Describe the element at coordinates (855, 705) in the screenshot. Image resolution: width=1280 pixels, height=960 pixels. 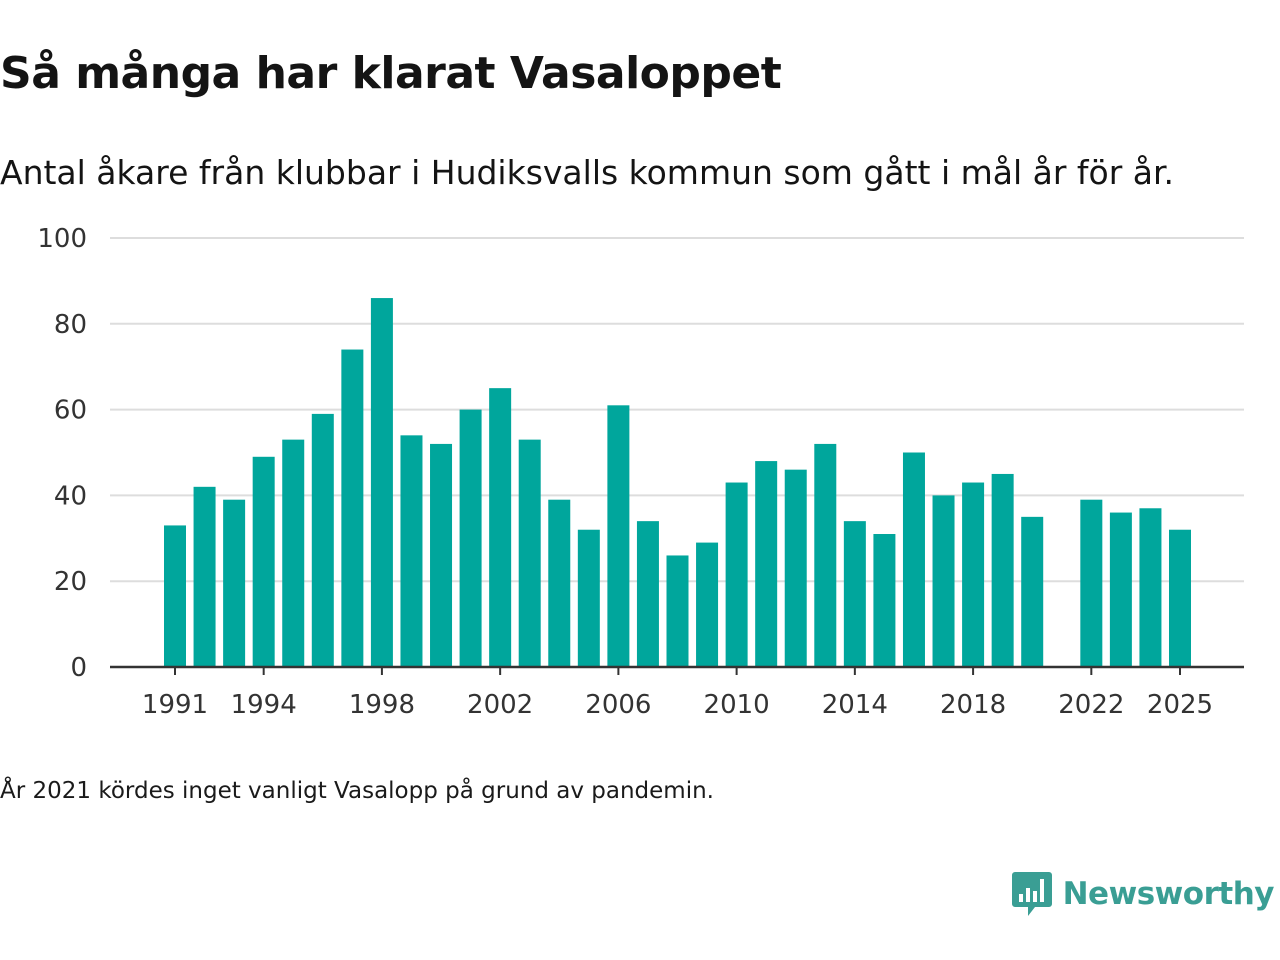
I see `x-tick-label: 2014` at that location.